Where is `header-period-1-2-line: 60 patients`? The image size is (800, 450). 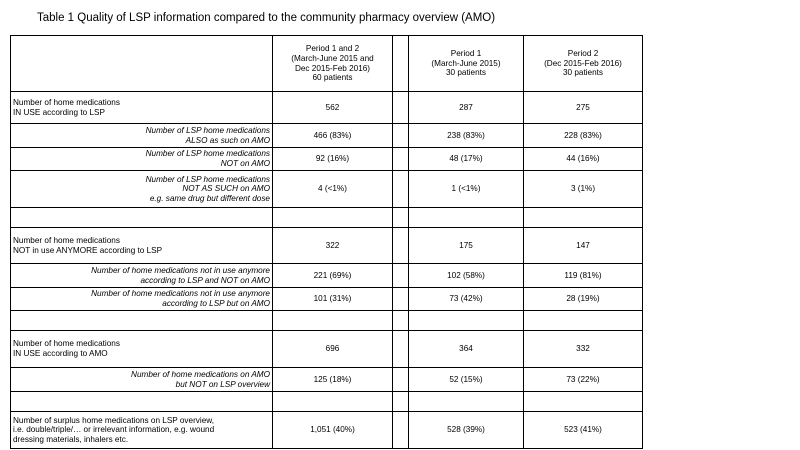
header-period-1-2-line: 60 patients is located at coordinates (332, 78).